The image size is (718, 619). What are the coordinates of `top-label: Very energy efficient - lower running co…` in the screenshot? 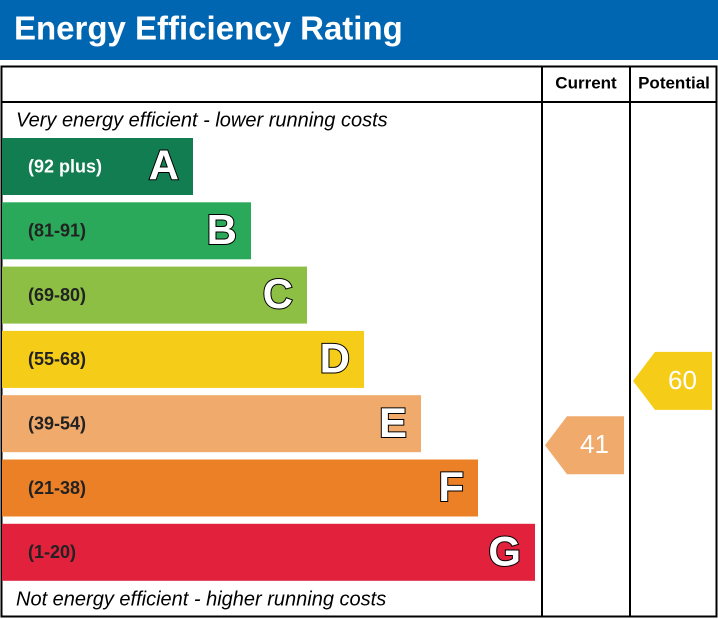 It's located at (202, 120).